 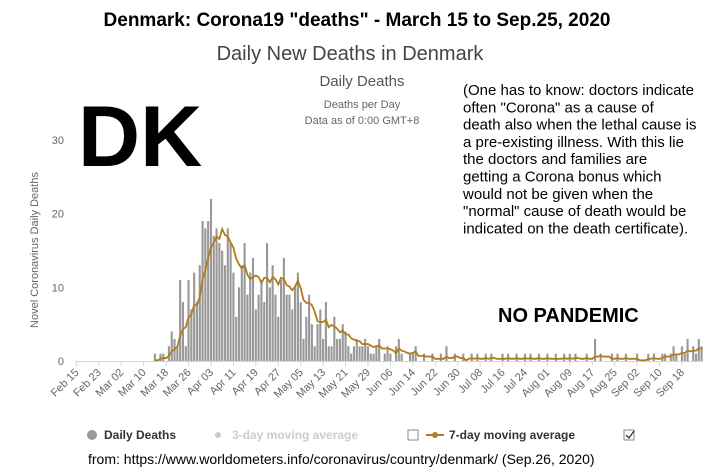 What do you see at coordinates (140, 435) in the screenshot?
I see `legend-label: Daily Deaths` at bounding box center [140, 435].